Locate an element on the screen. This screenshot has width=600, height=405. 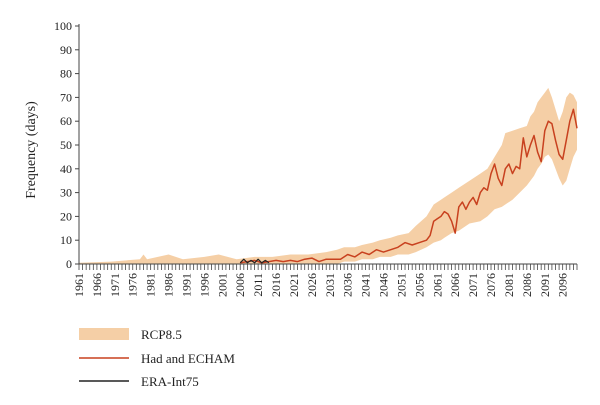
y-tick-label: 0 is located at coordinates (69, 264).